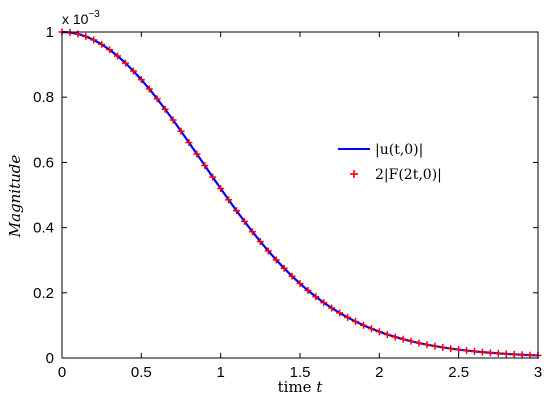 The height and width of the screenshot is (405, 550). What do you see at coordinates (390, 162) in the screenshot?
I see `legend: |u(t,0)| 2|F(2t,0)|` at bounding box center [390, 162].